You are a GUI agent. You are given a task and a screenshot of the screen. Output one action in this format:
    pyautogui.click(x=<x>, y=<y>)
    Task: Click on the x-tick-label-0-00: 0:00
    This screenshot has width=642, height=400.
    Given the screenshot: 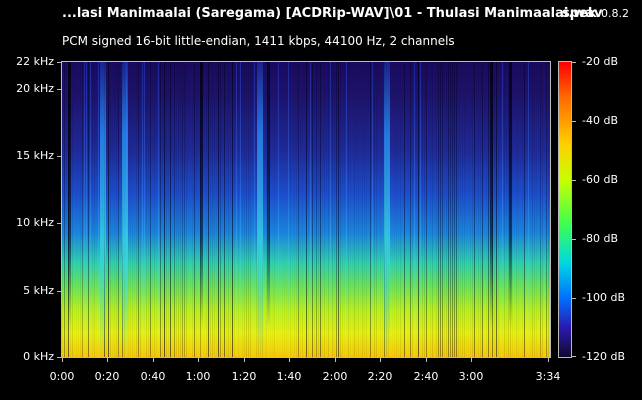 What is the action you would take?
    pyautogui.click(x=62, y=376)
    